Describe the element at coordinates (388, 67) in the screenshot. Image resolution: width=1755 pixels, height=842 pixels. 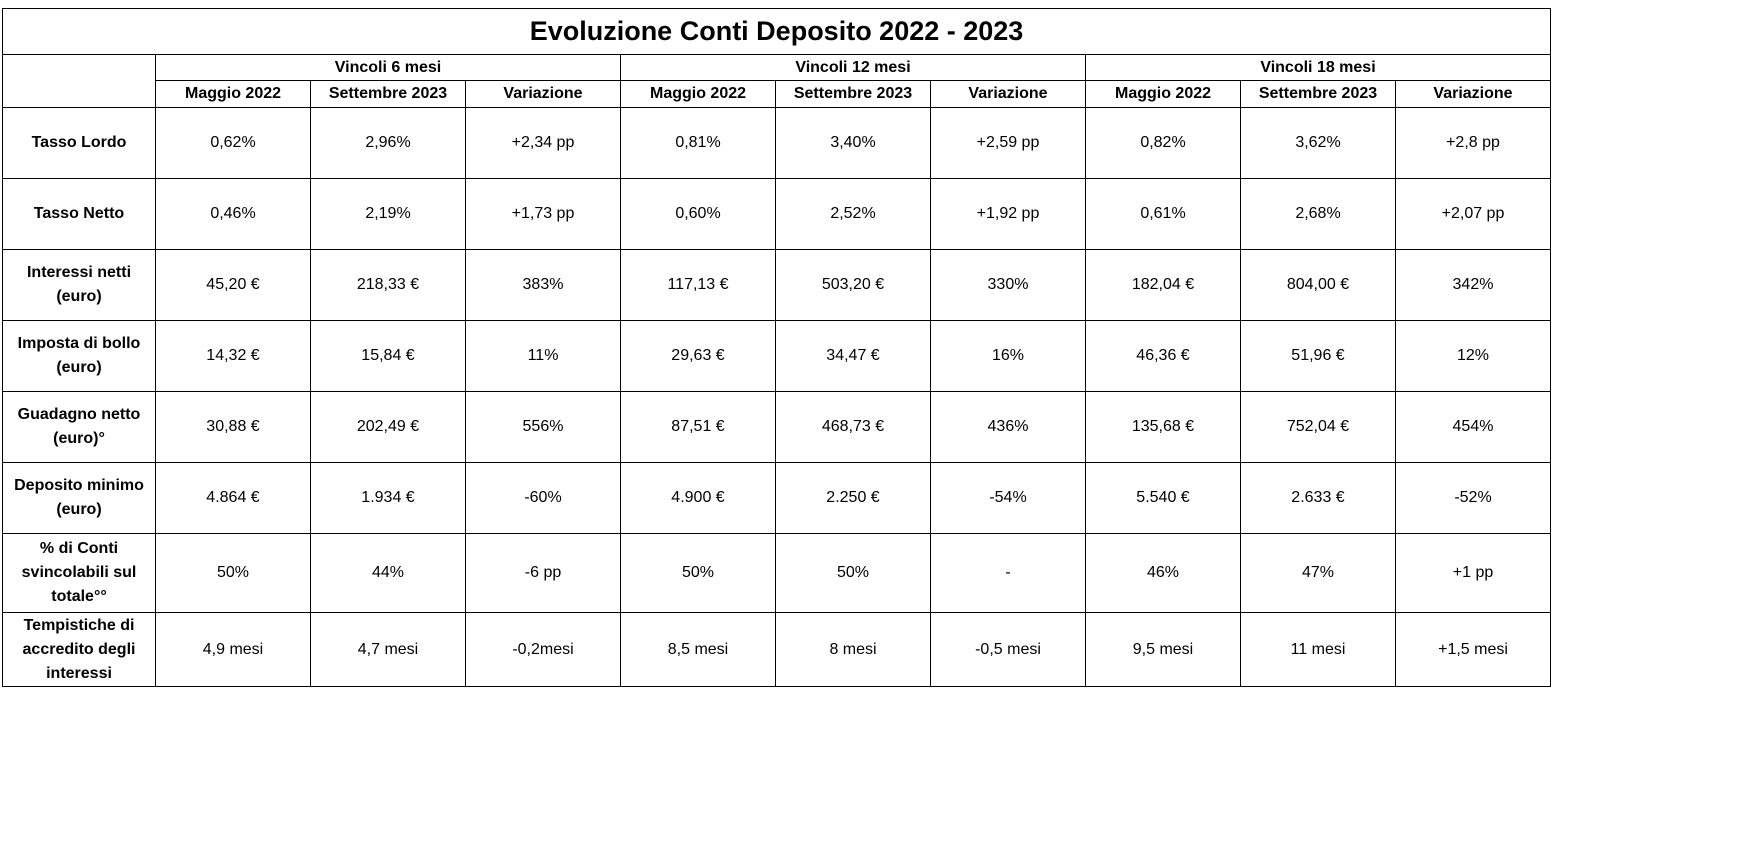
I see `group-header-6-mesi: Vincoli 6 mesi` at that location.